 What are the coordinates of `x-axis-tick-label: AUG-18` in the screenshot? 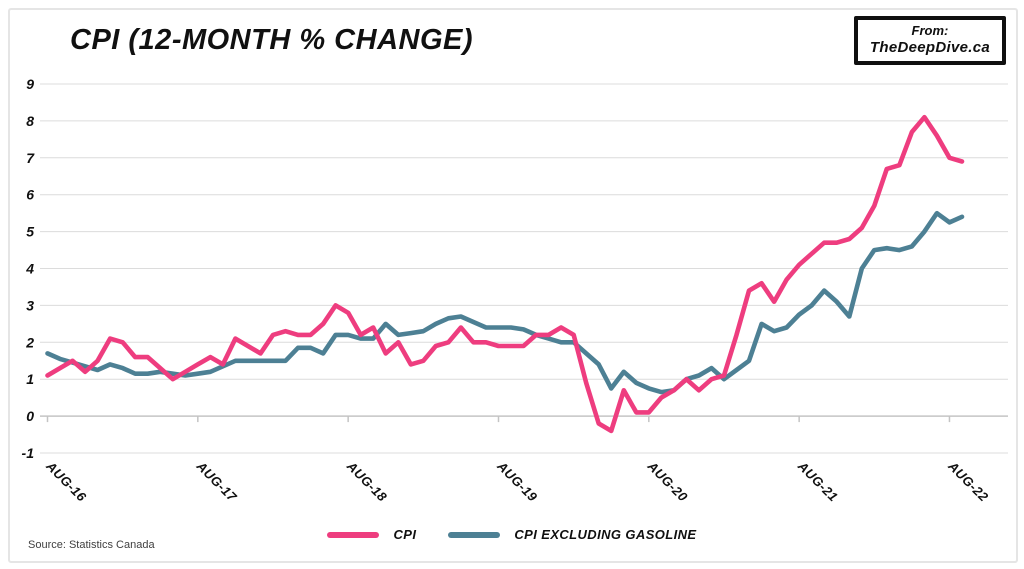 It's located at (366, 481).